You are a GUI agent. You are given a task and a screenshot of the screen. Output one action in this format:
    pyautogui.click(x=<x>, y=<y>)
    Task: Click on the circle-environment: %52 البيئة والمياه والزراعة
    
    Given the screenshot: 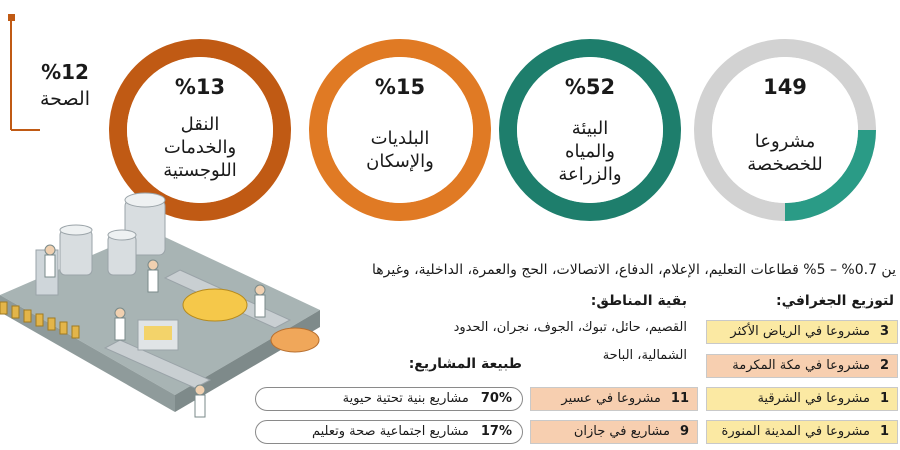 What is the action you would take?
    pyautogui.click(x=590, y=135)
    